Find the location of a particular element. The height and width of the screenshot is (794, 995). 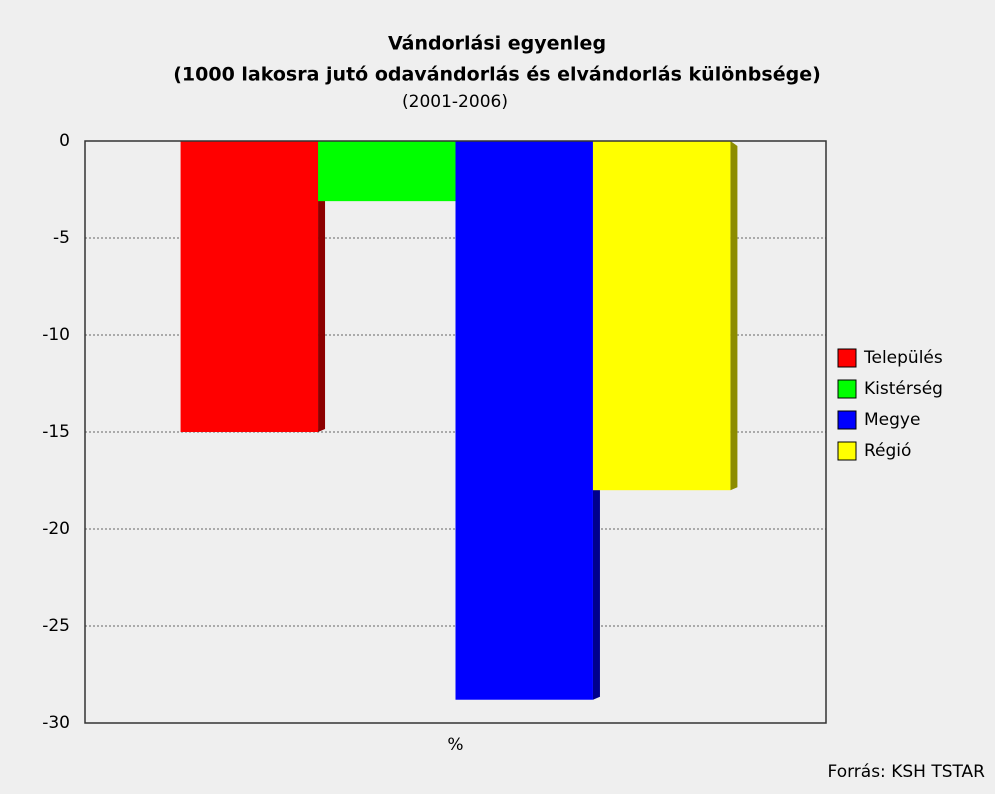

y-tick-label: -30 is located at coordinates (56, 723).